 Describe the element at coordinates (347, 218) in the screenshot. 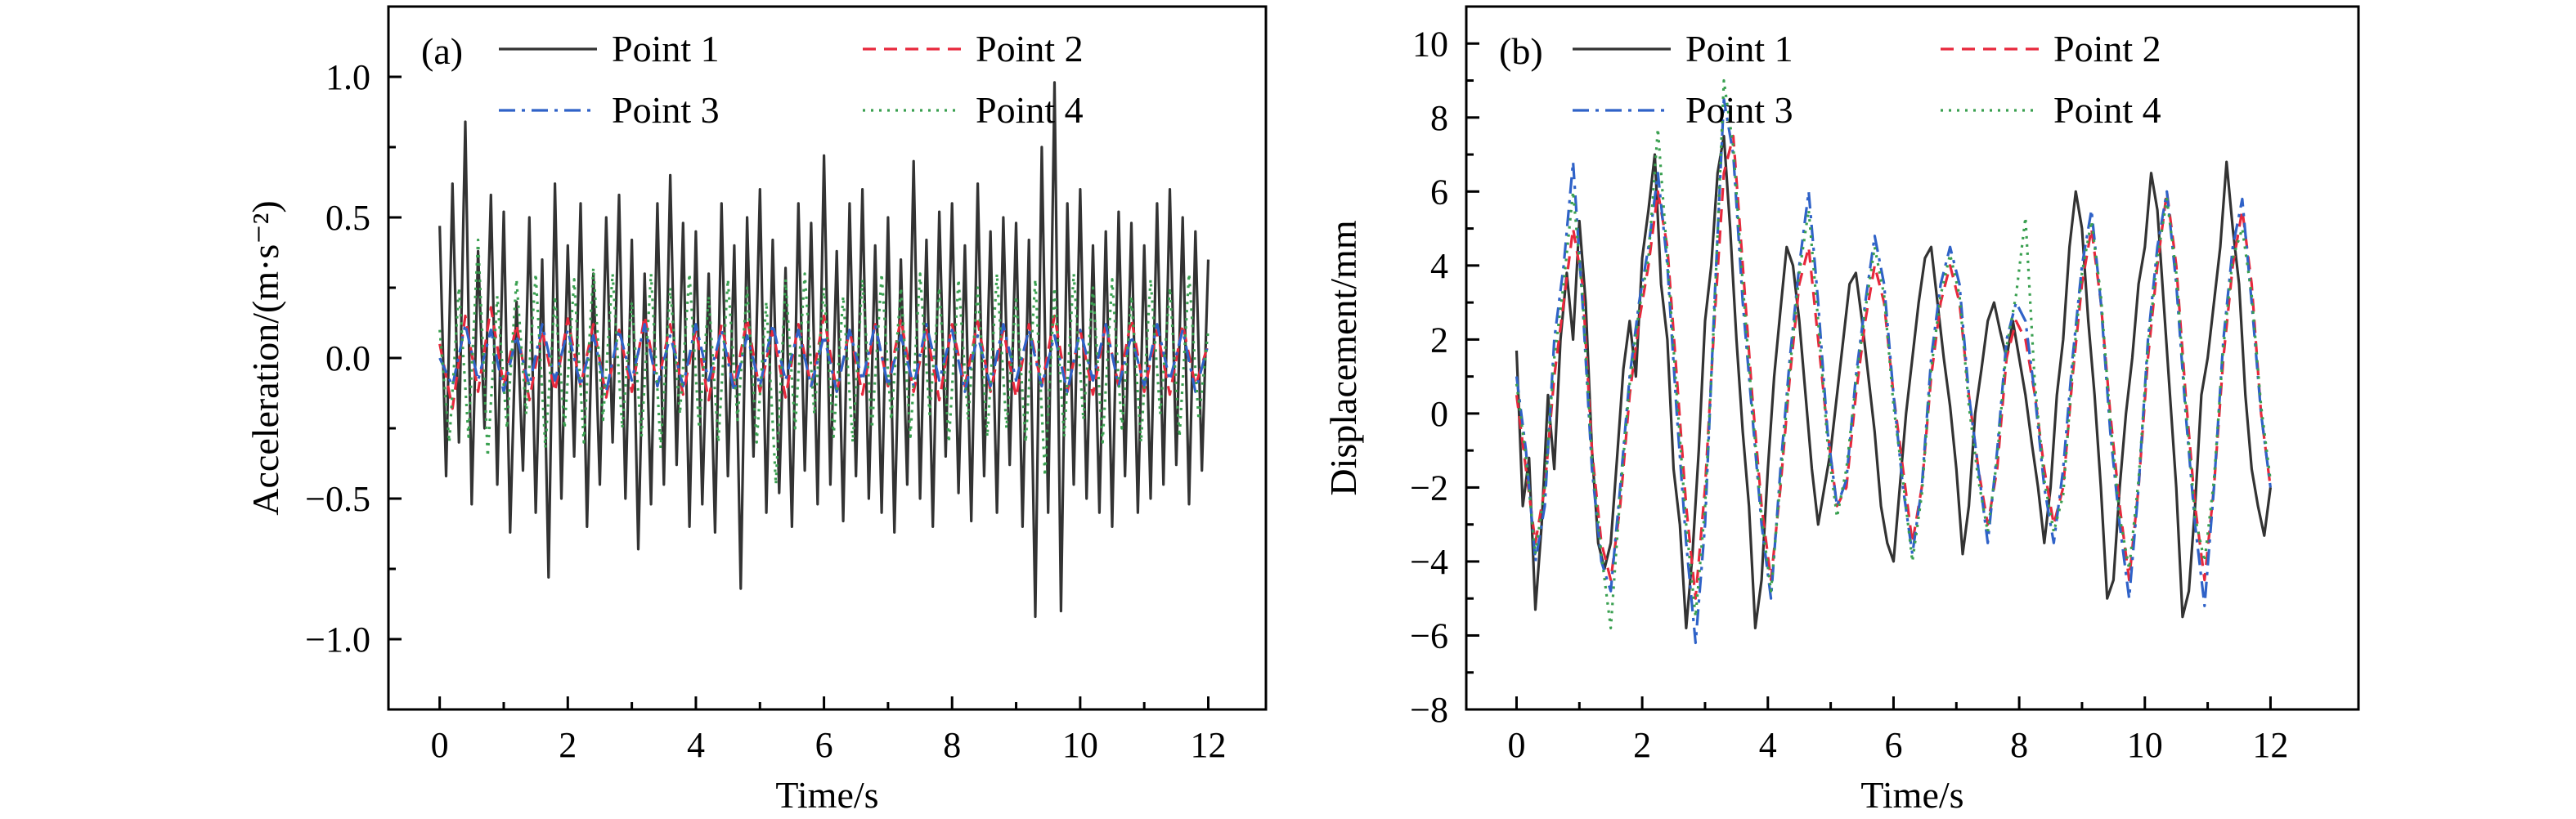

I see `y-tick-label: 0.5` at that location.